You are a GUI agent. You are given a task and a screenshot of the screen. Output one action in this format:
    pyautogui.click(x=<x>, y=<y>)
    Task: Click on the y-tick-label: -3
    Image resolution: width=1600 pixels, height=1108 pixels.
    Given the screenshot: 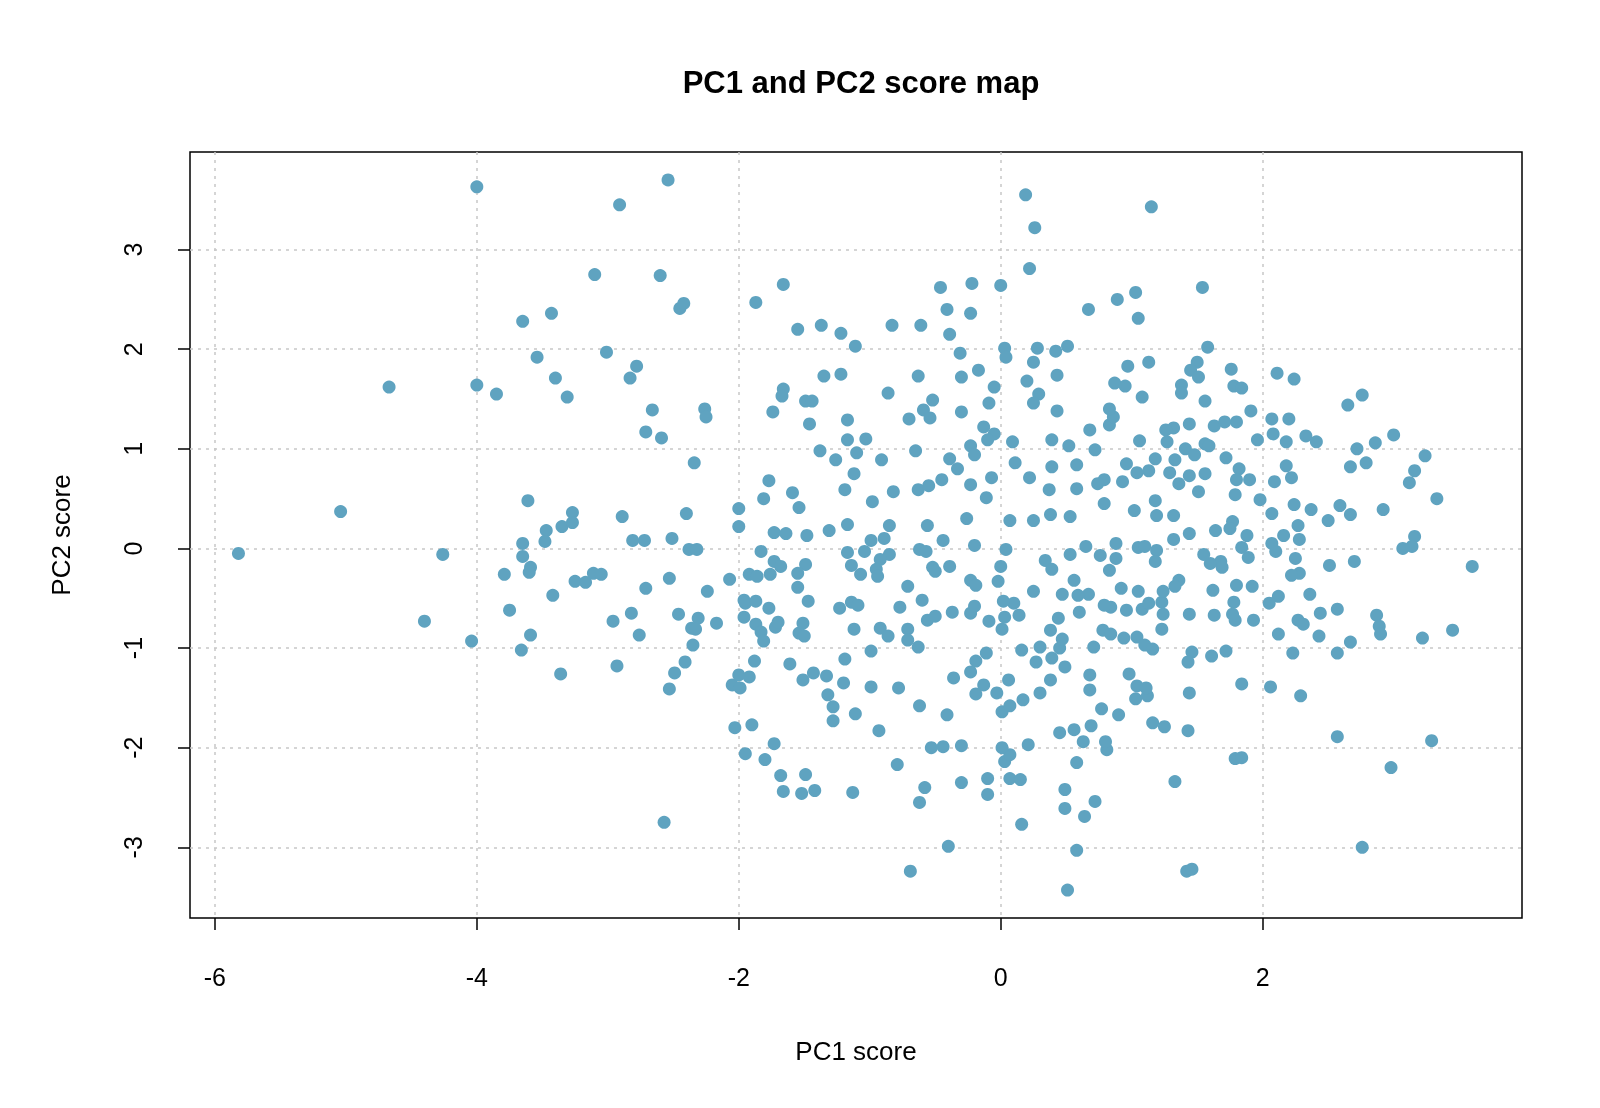 What is the action you would take?
    pyautogui.click(x=132, y=847)
    